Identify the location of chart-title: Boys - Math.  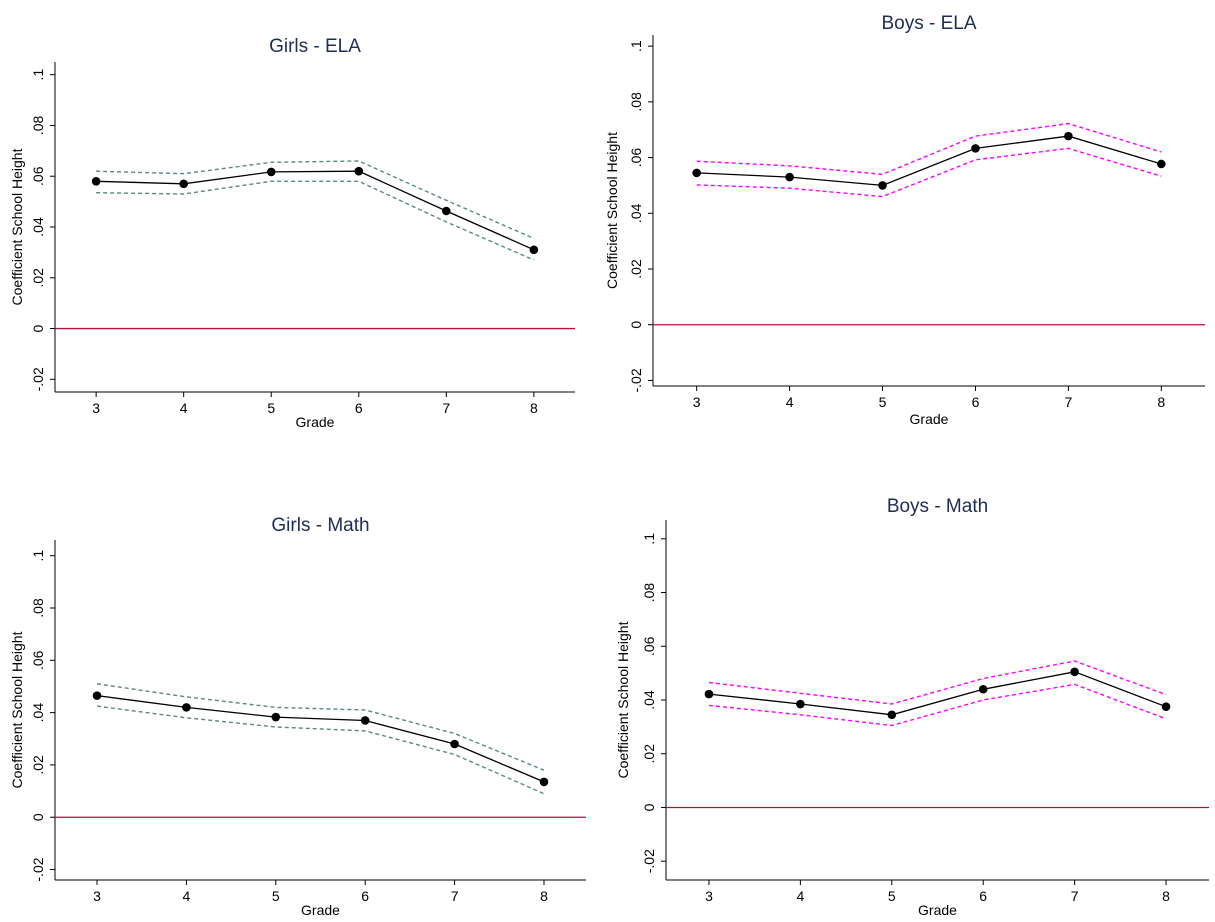
(937, 506).